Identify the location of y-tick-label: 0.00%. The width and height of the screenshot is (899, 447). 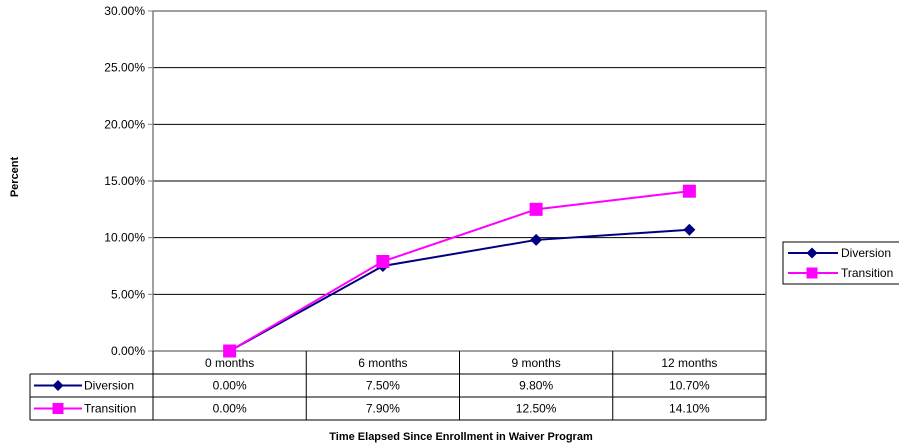
(128, 351).